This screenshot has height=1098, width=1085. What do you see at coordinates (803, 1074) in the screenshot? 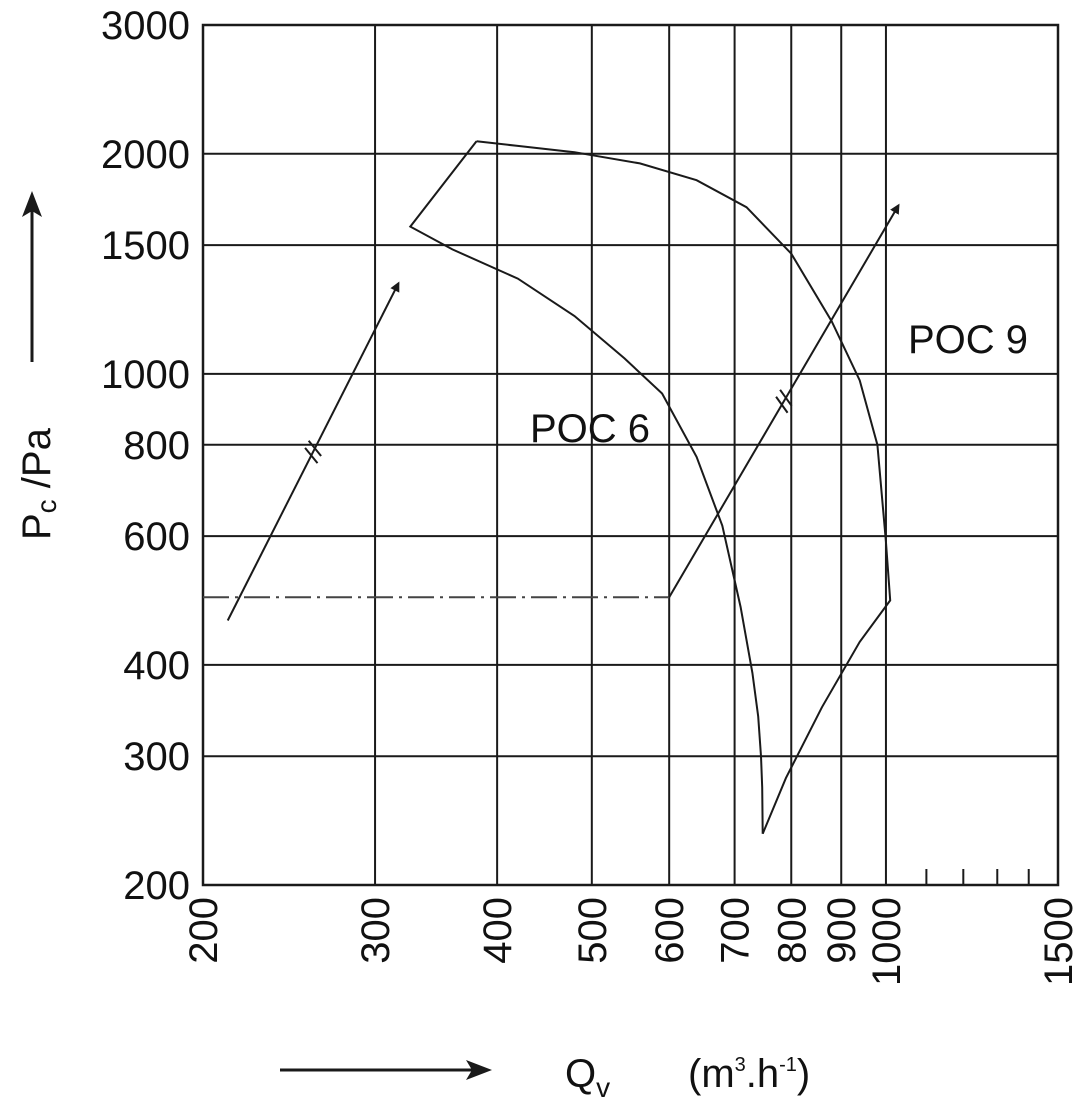
I see `x-axis-unit-close: )` at bounding box center [803, 1074].